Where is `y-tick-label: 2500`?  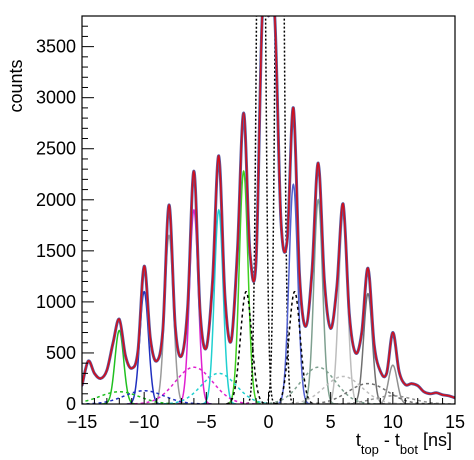 y-tick-label: 2500 is located at coordinates (56, 149).